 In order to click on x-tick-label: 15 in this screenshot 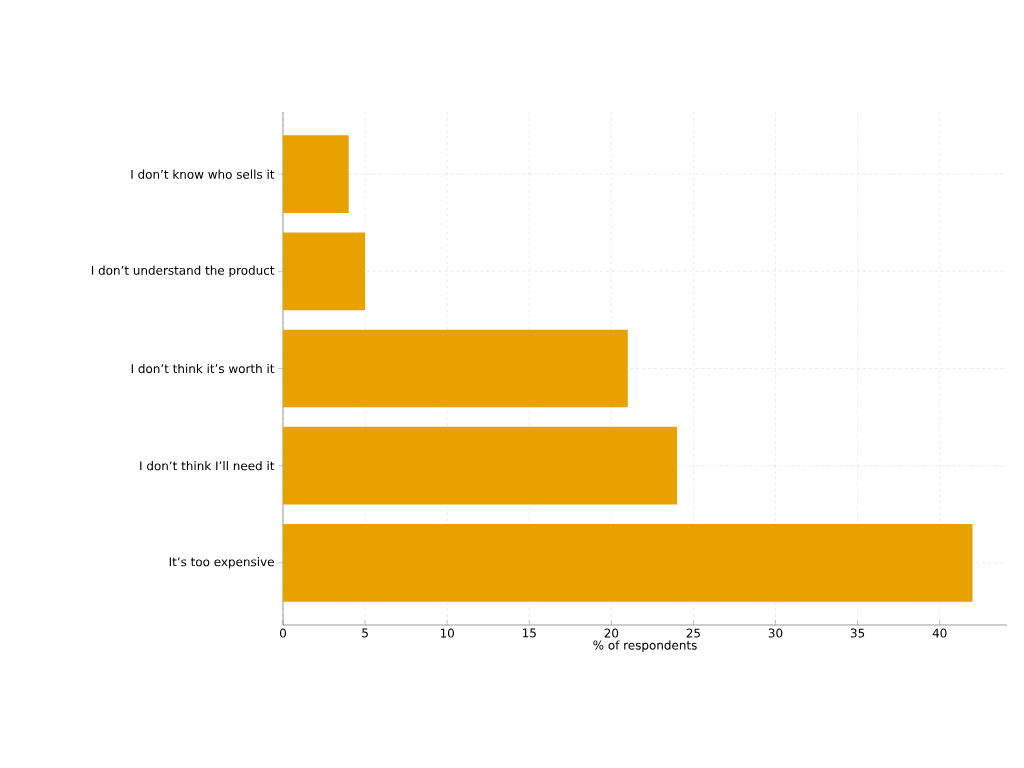, I will do `click(529, 633)`.